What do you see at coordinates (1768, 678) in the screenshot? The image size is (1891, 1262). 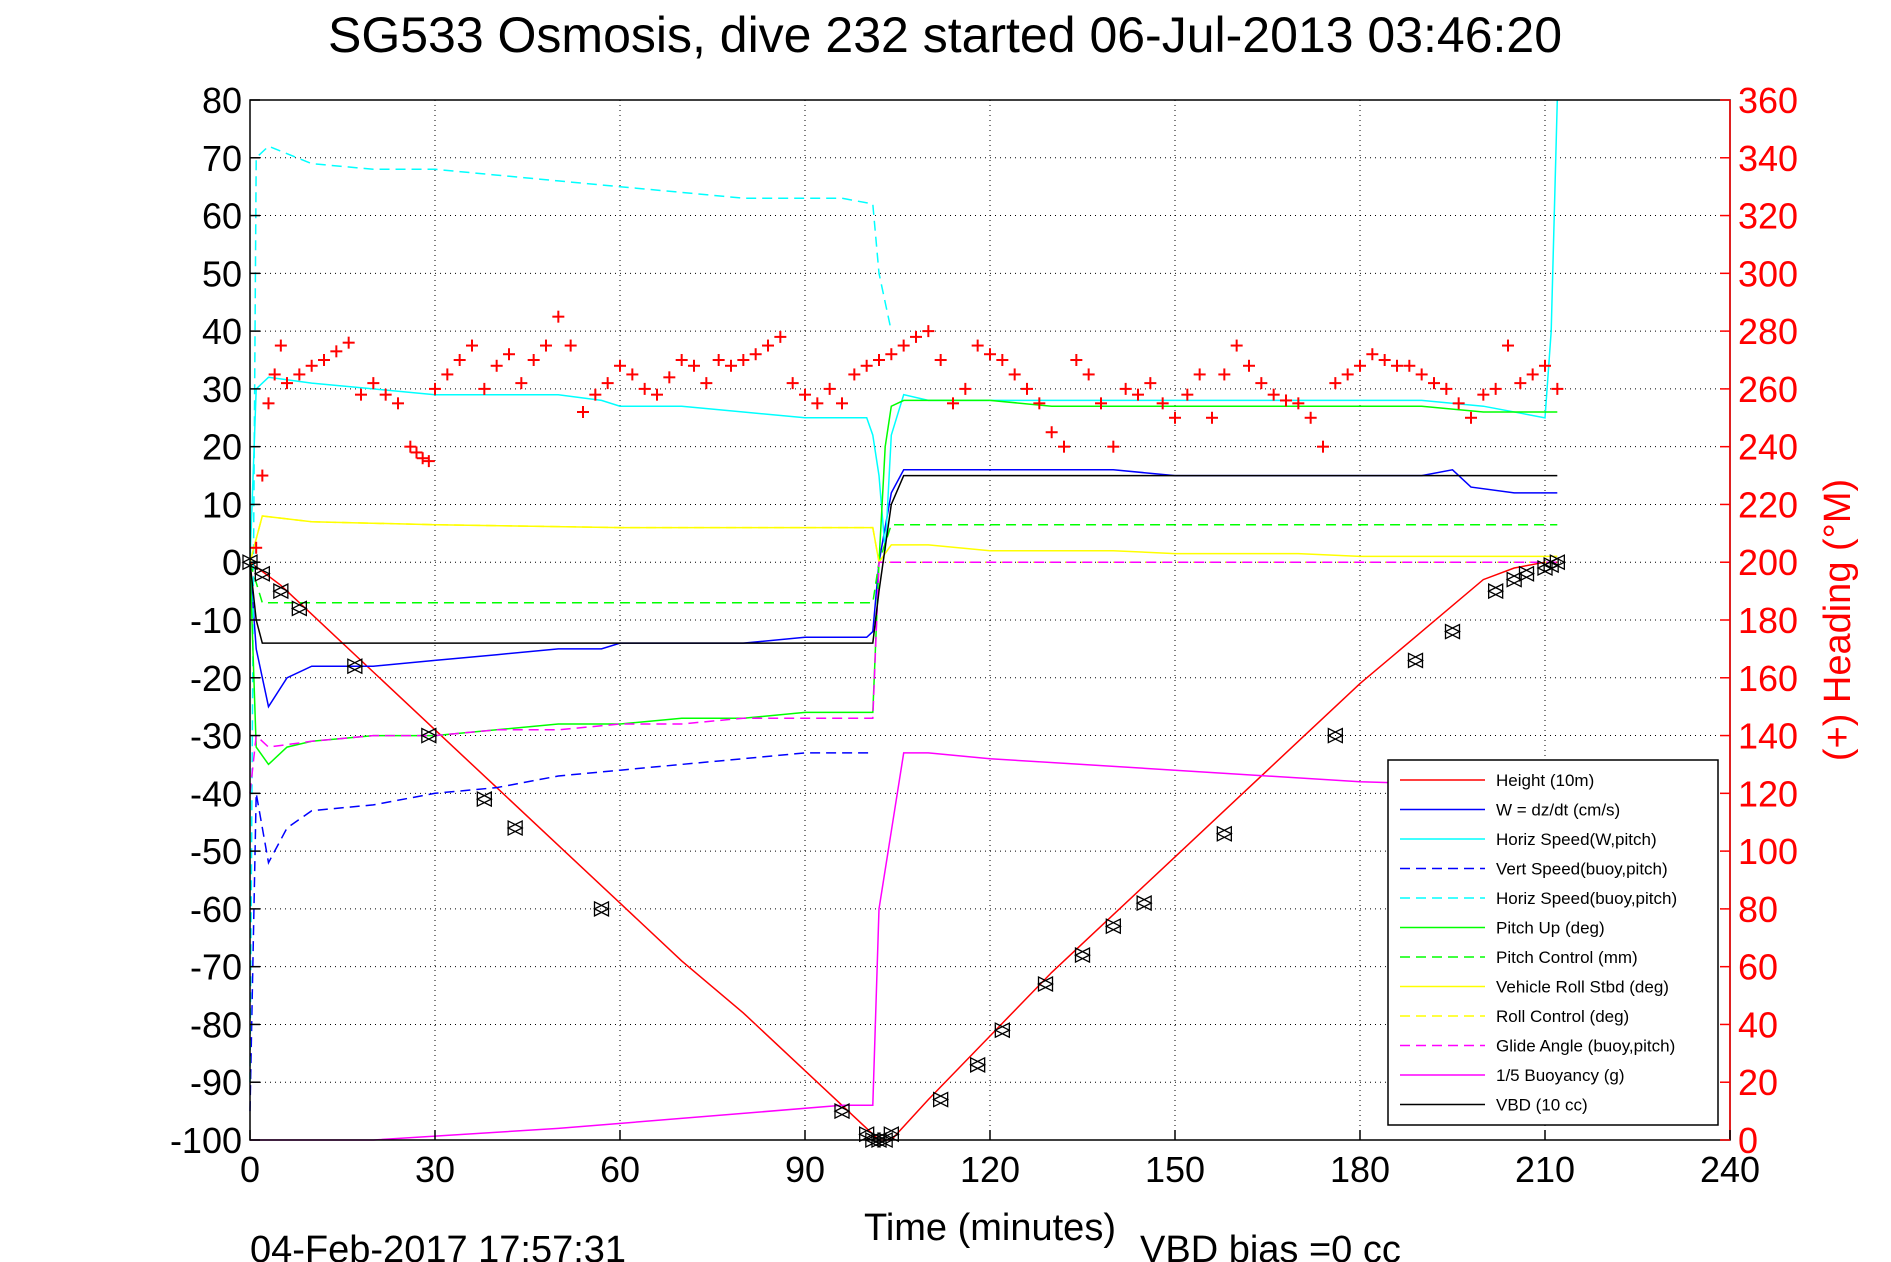 I see `y2-tick-label: 160` at bounding box center [1768, 678].